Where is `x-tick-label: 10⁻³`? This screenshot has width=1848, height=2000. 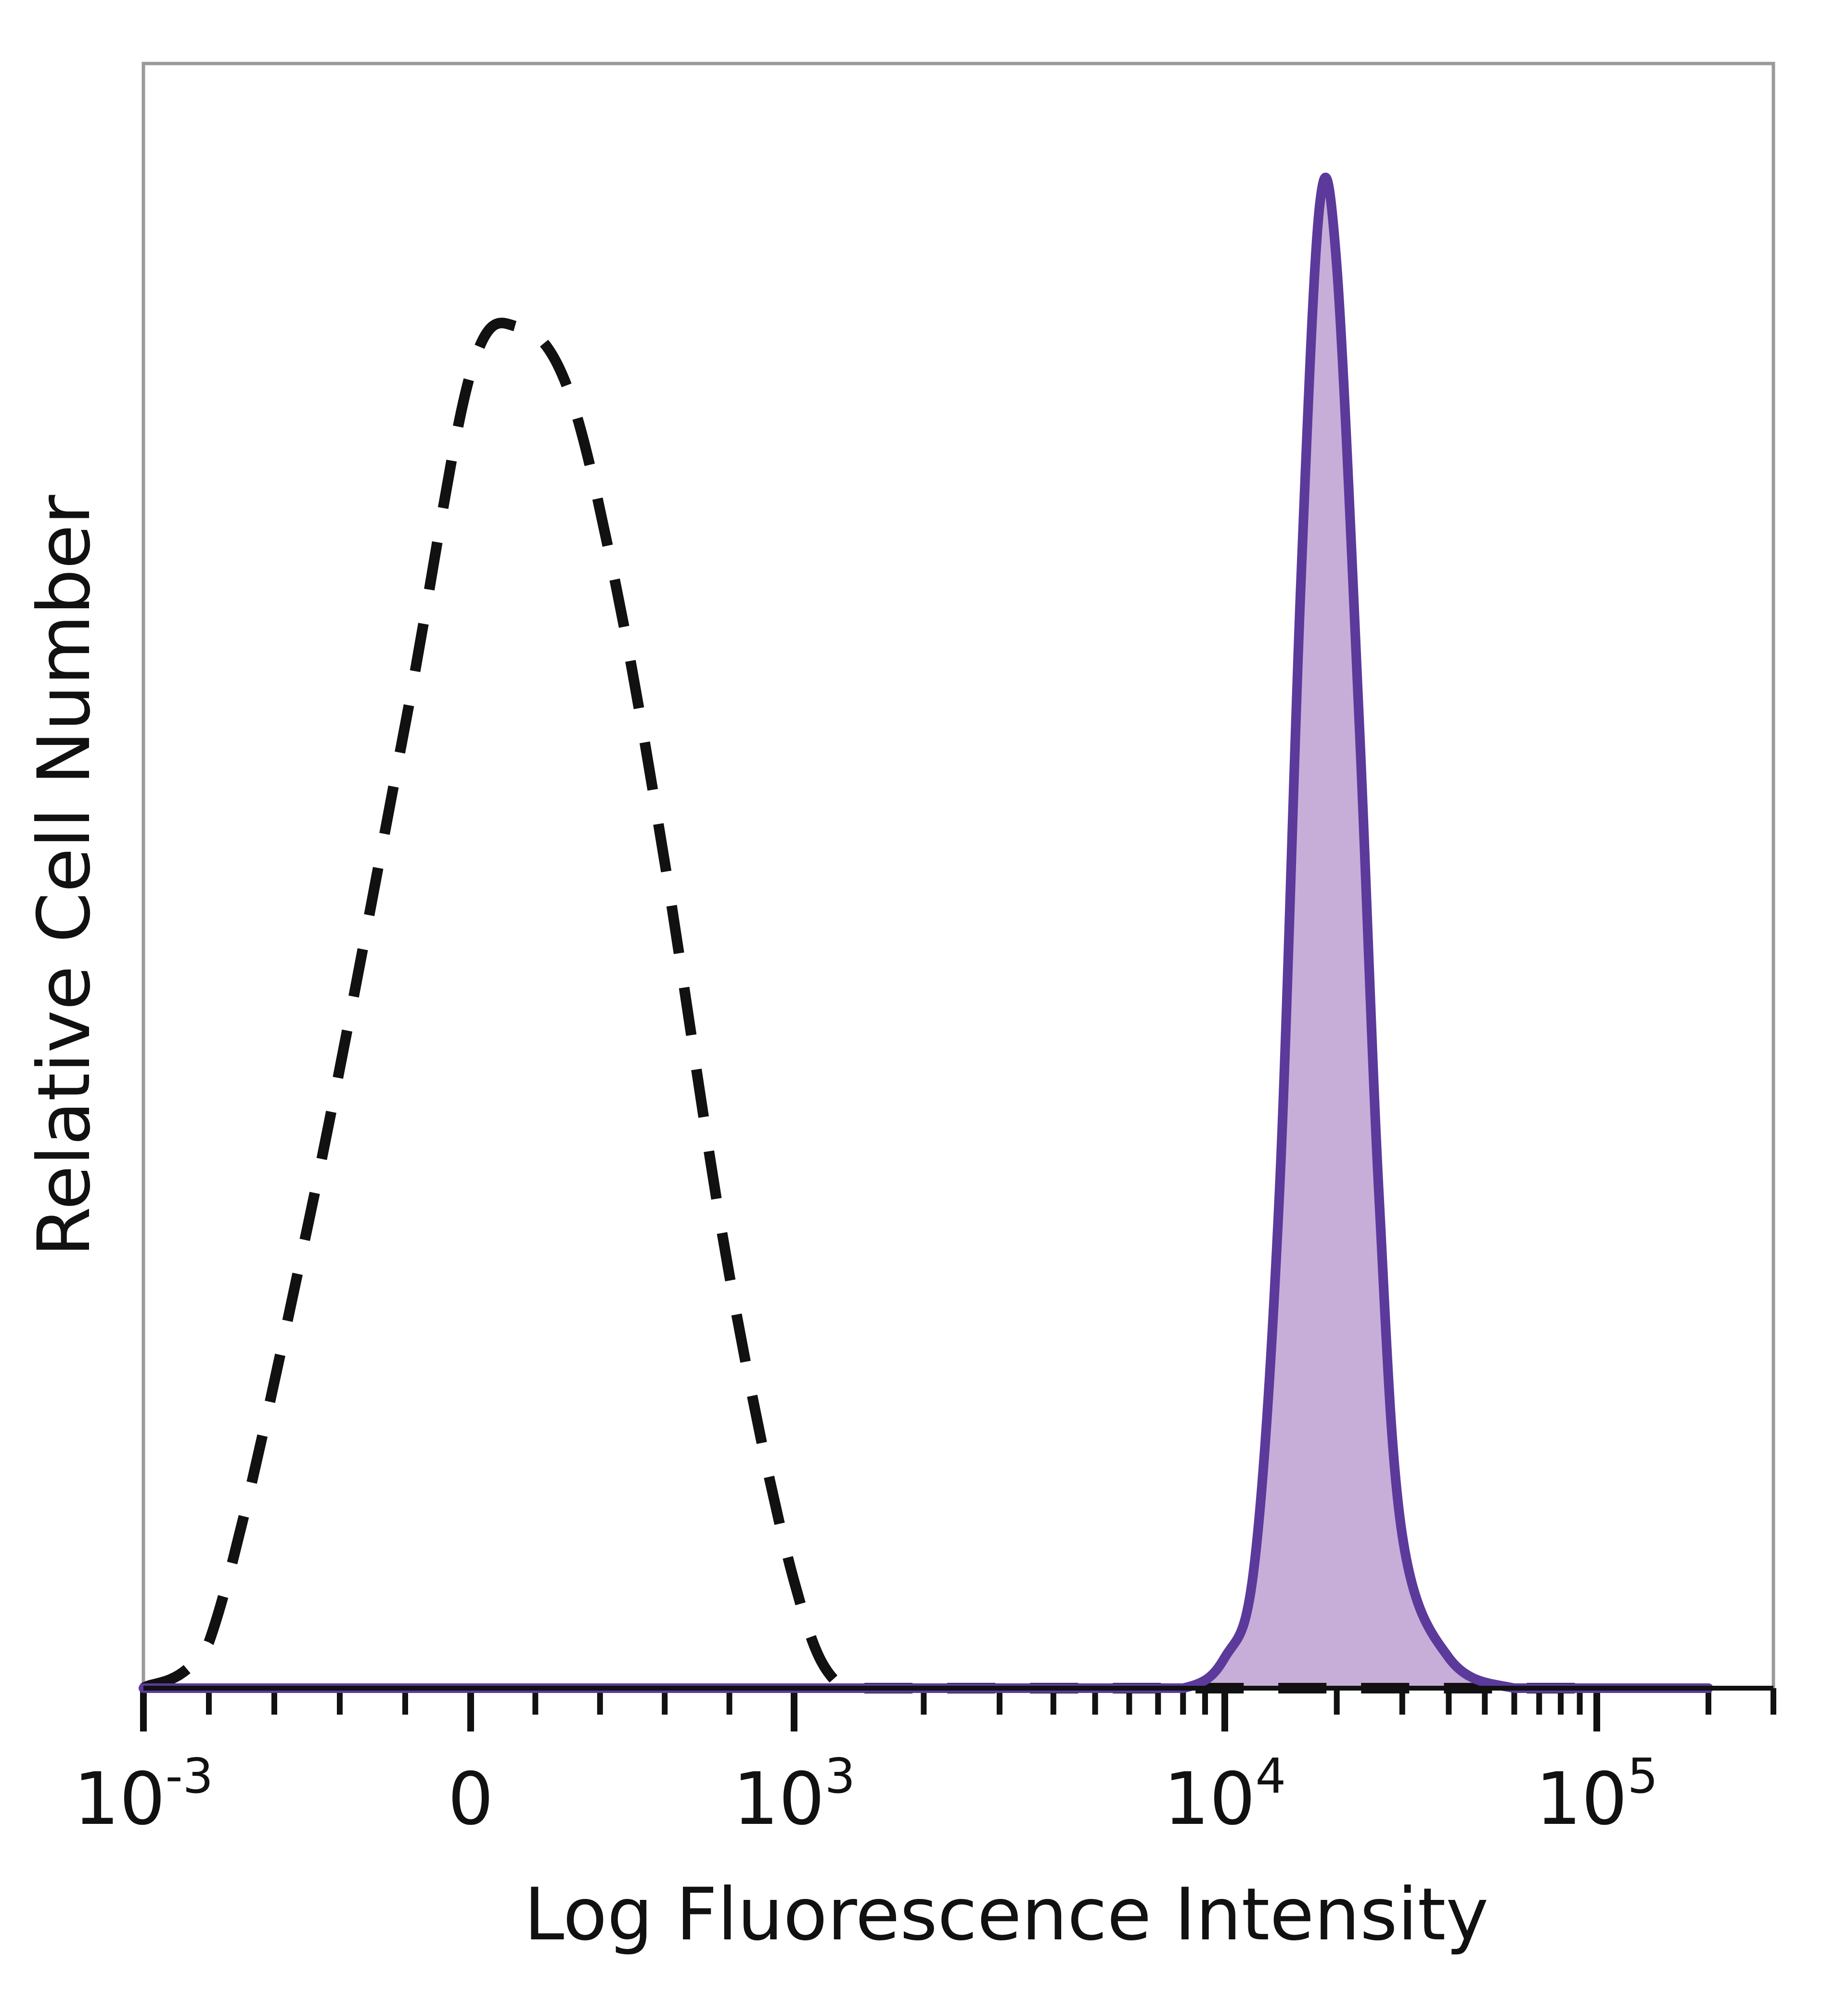 x-tick-label: 10⁻³ is located at coordinates (144, 1794).